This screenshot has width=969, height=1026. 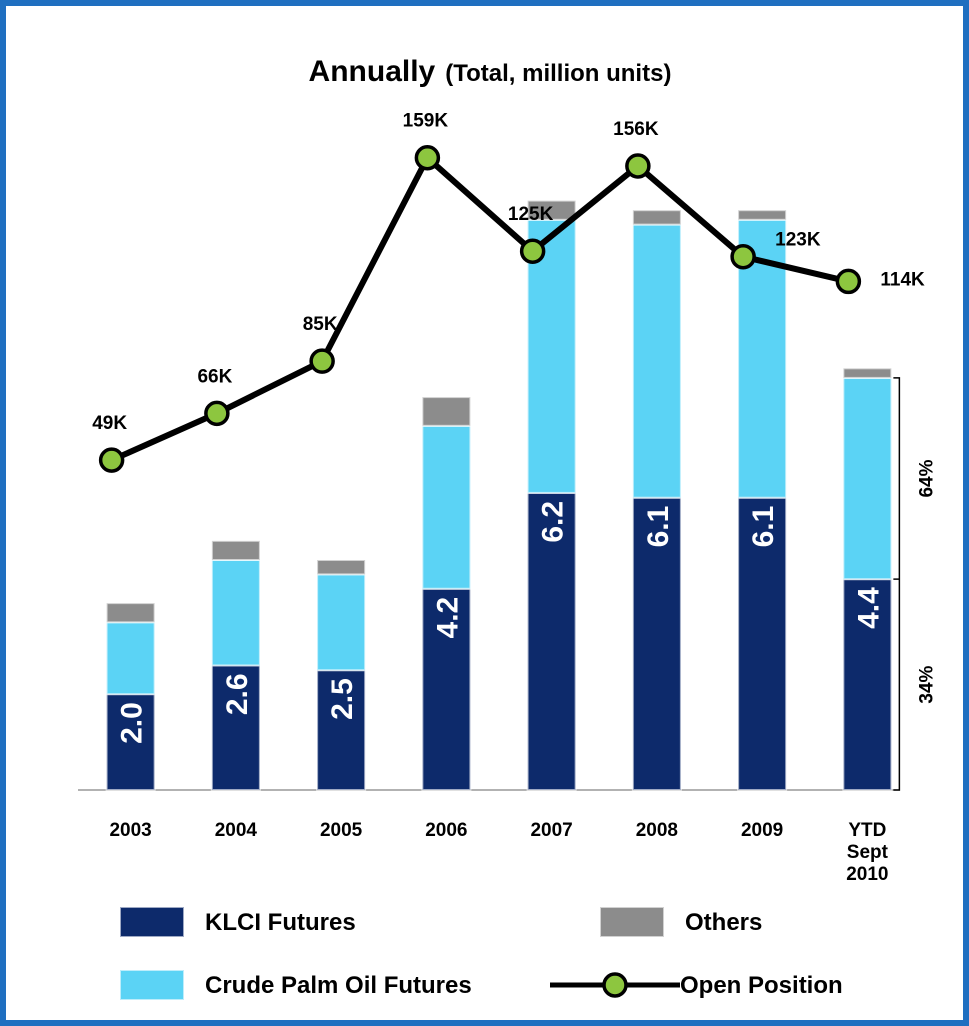 What do you see at coordinates (130, 830) in the screenshot?
I see `x-tick-label: 2003` at bounding box center [130, 830].